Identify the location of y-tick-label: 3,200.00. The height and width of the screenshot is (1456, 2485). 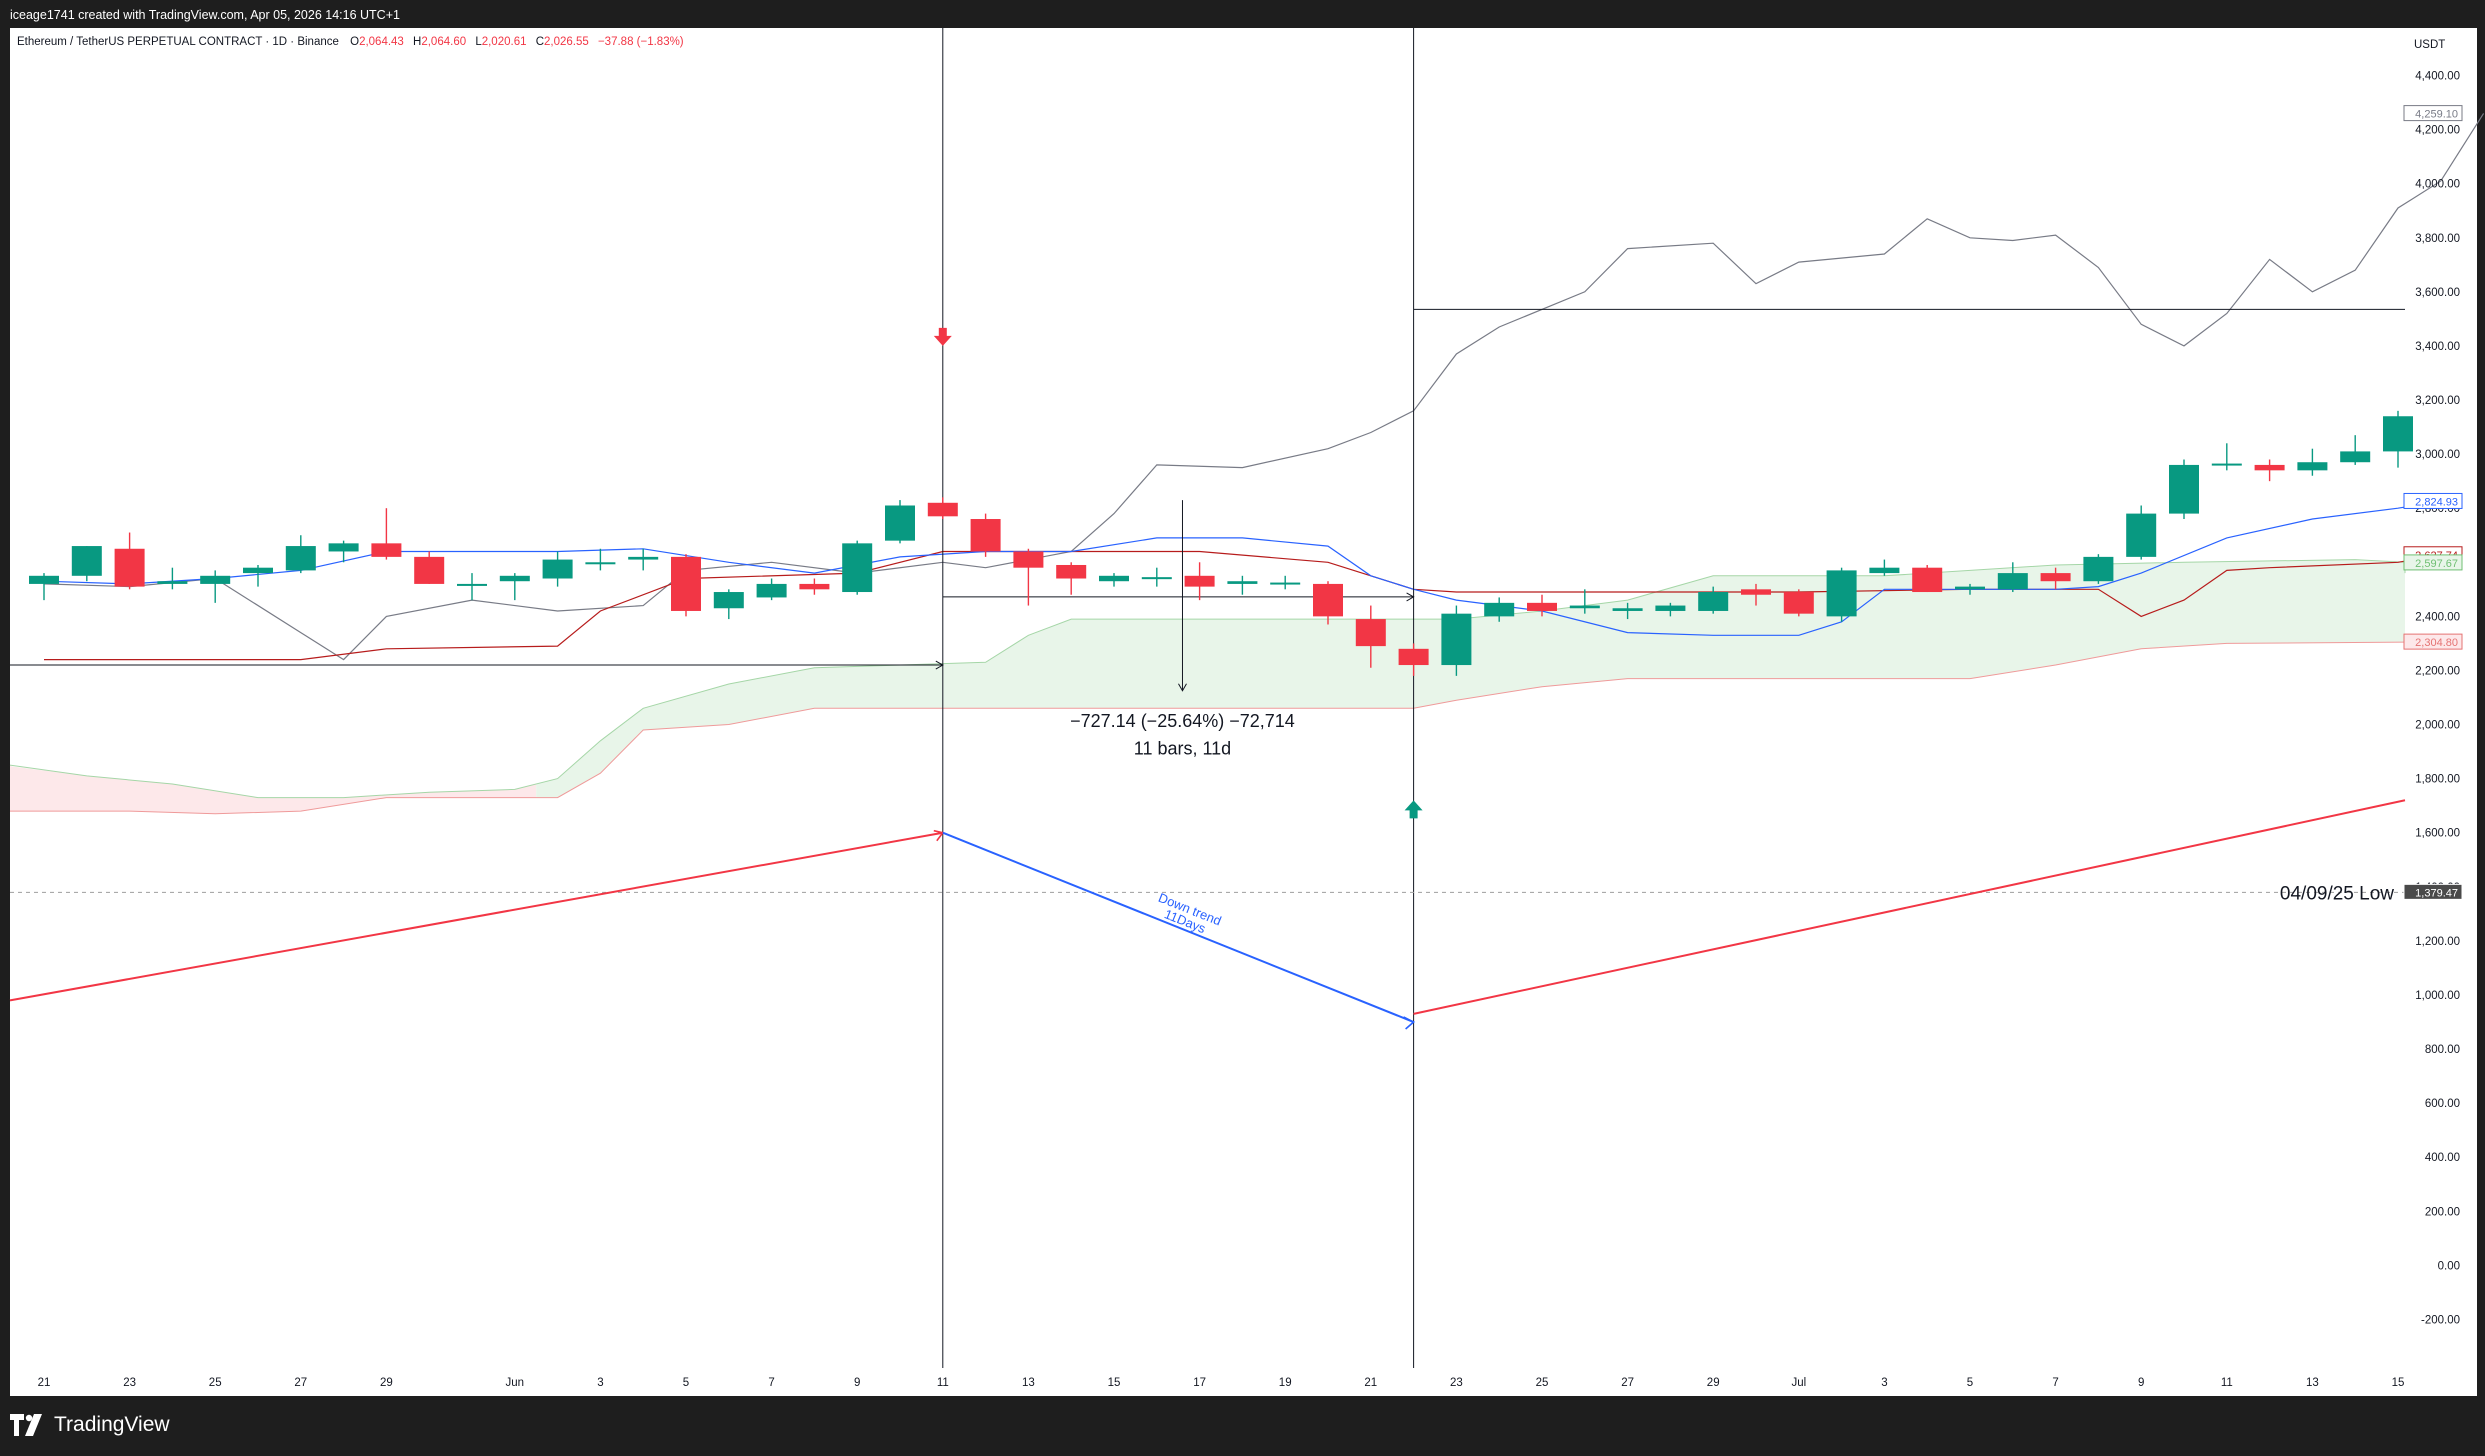
(2437, 401).